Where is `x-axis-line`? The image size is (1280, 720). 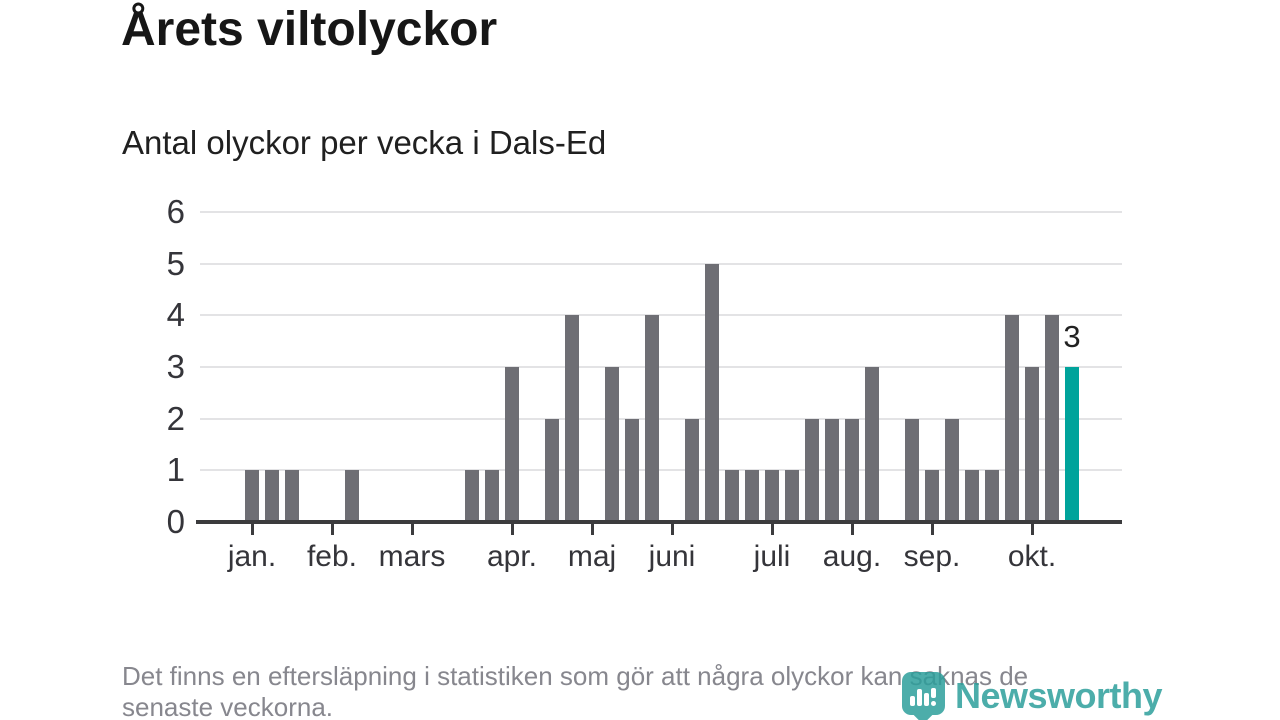
x-axis-line is located at coordinates (659, 522).